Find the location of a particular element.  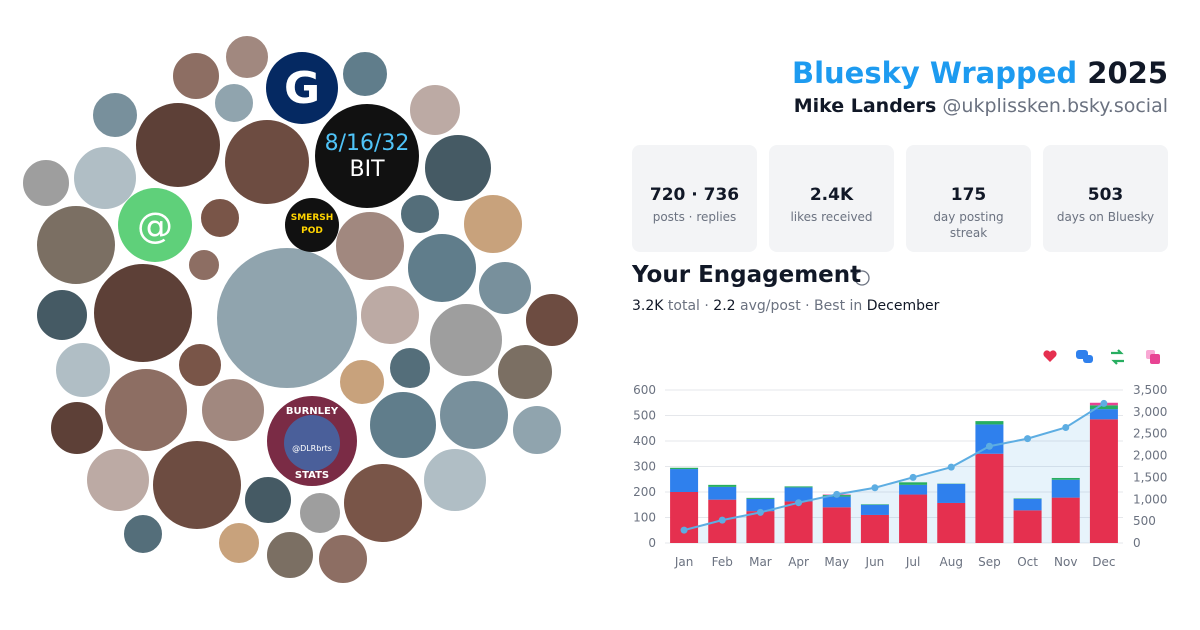

stat-card: 175 day posting streak is located at coordinates (968, 198).